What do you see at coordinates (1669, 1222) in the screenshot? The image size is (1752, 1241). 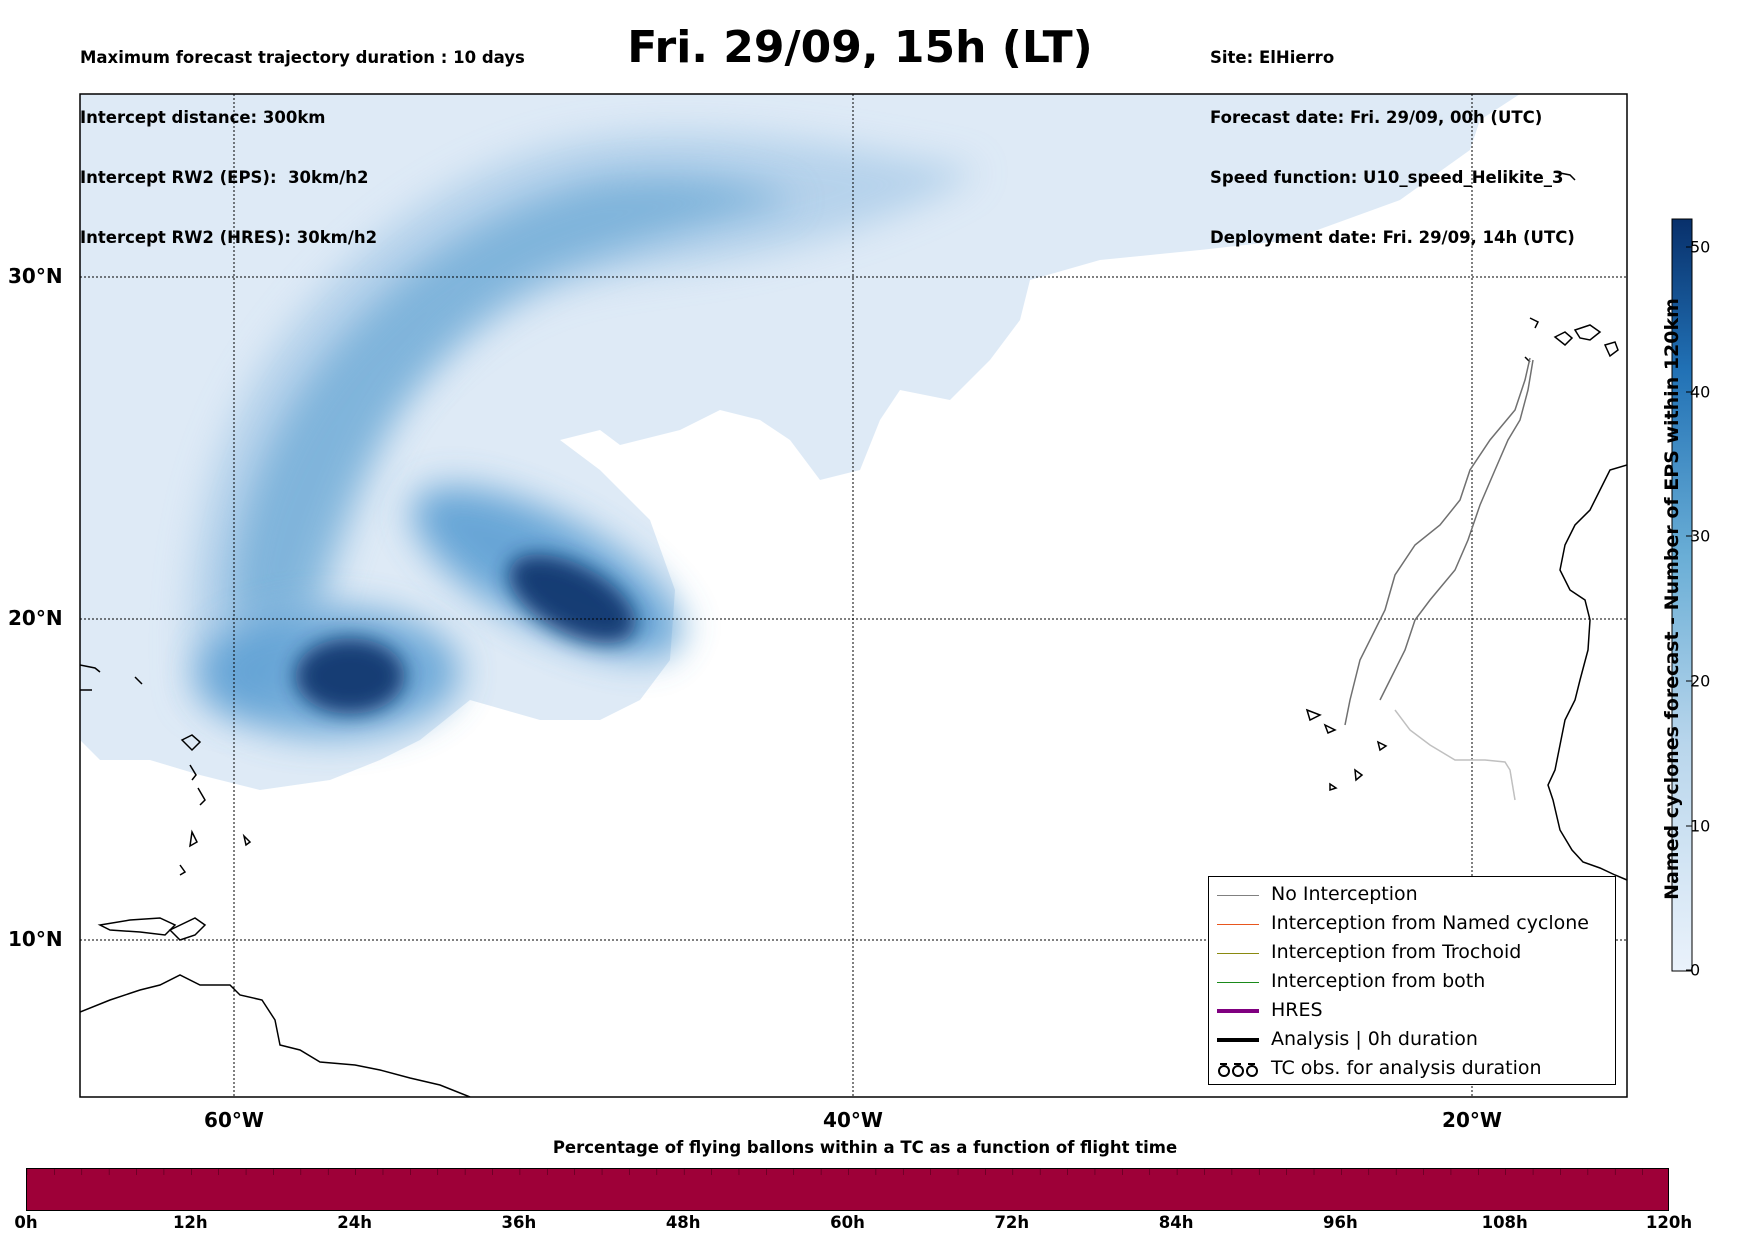 I see `flight-time-tick-label: 120h` at bounding box center [1669, 1222].